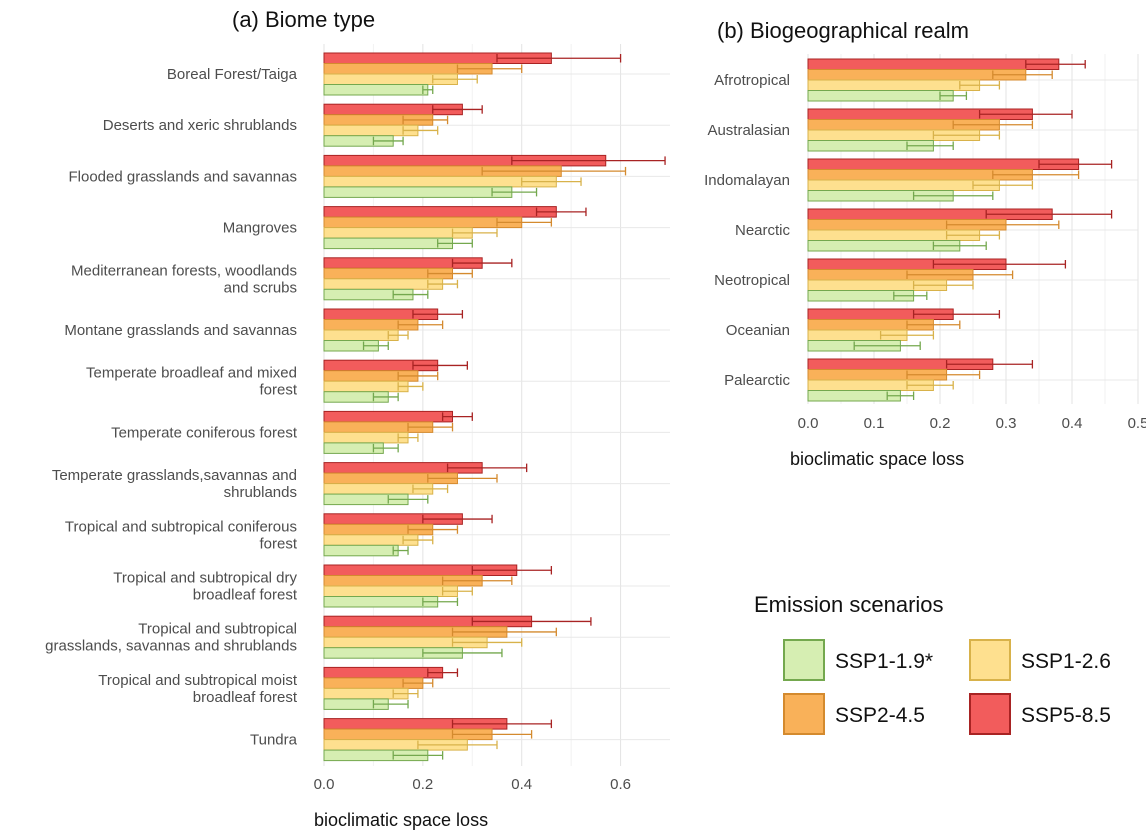 This screenshot has height=833, width=1146. Describe the element at coordinates (1066, 715) in the screenshot. I see `legend-label: SSP5-8.5` at that location.